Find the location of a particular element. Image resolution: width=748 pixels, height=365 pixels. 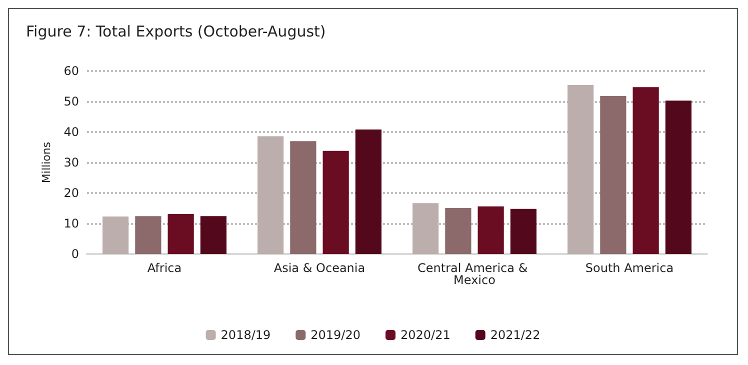

x-tick-label: South America is located at coordinates (629, 268).